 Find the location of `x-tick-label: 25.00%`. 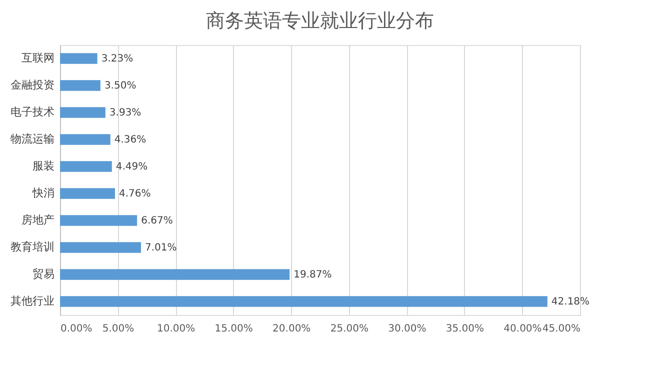

x-tick-label: 25.00% is located at coordinates (349, 329).